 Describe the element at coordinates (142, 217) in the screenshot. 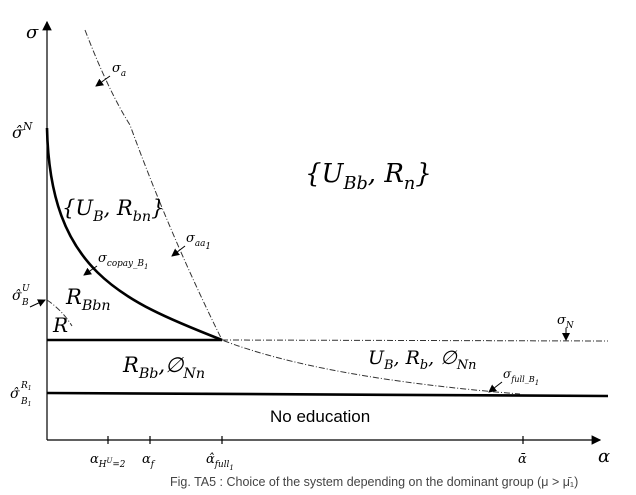

I see `t: bn` at that location.